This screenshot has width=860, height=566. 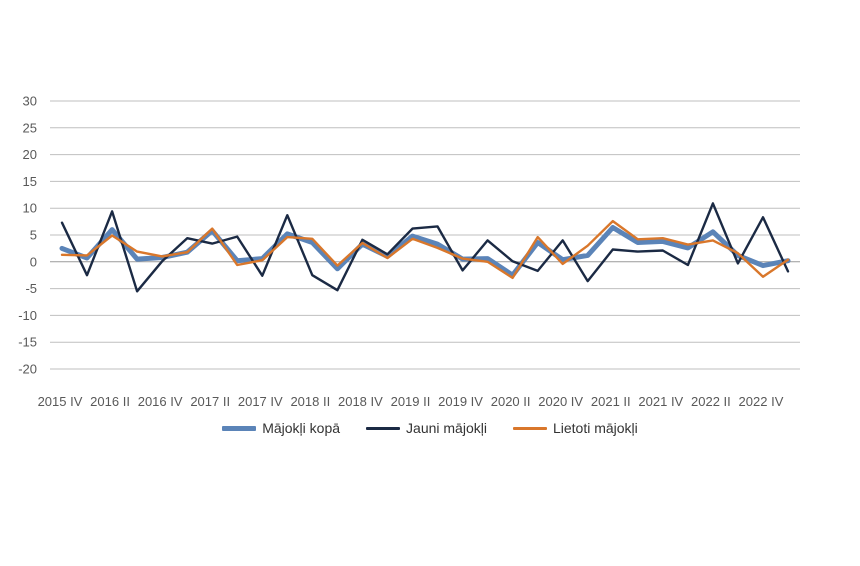 I want to click on x-tick-label: 2016 IV, so click(x=160, y=401).